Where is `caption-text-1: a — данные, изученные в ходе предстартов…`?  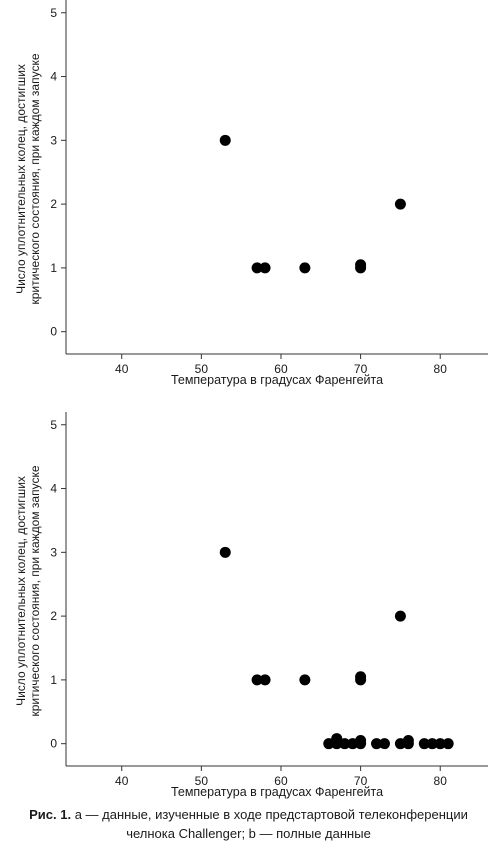 caption-text-1: a — данные, изученные в ходе предстартов… is located at coordinates (271, 814).